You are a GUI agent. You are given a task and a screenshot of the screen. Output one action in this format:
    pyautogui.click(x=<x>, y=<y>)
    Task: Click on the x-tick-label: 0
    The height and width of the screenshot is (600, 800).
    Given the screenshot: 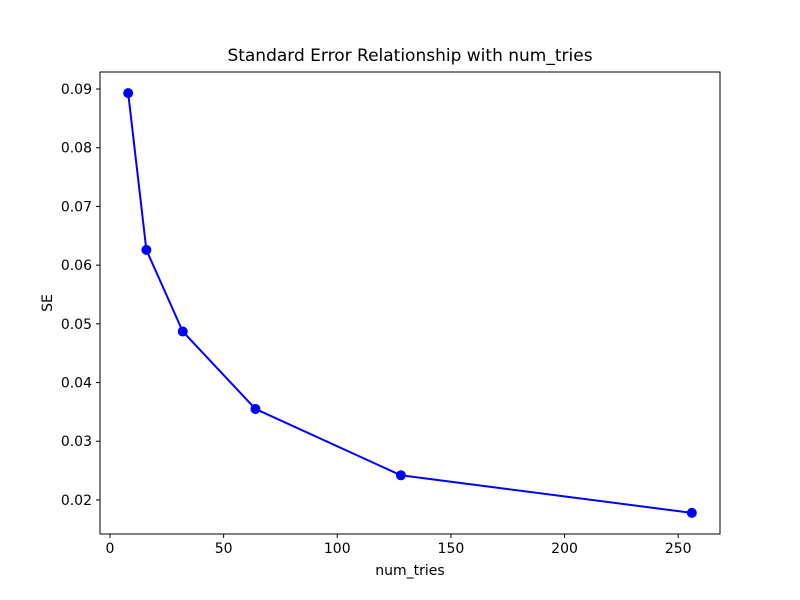 What is the action you would take?
    pyautogui.click(x=110, y=549)
    